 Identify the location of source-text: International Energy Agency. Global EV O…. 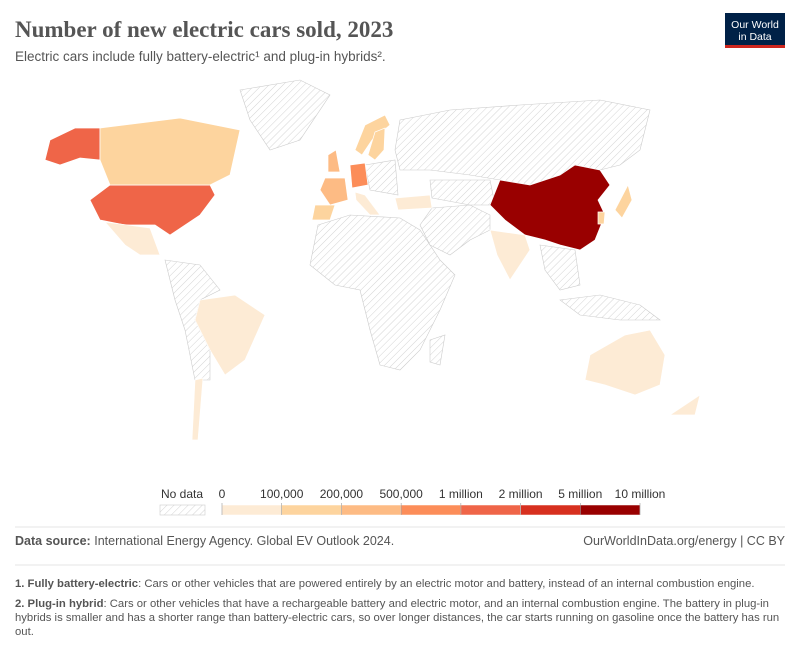
(244, 541).